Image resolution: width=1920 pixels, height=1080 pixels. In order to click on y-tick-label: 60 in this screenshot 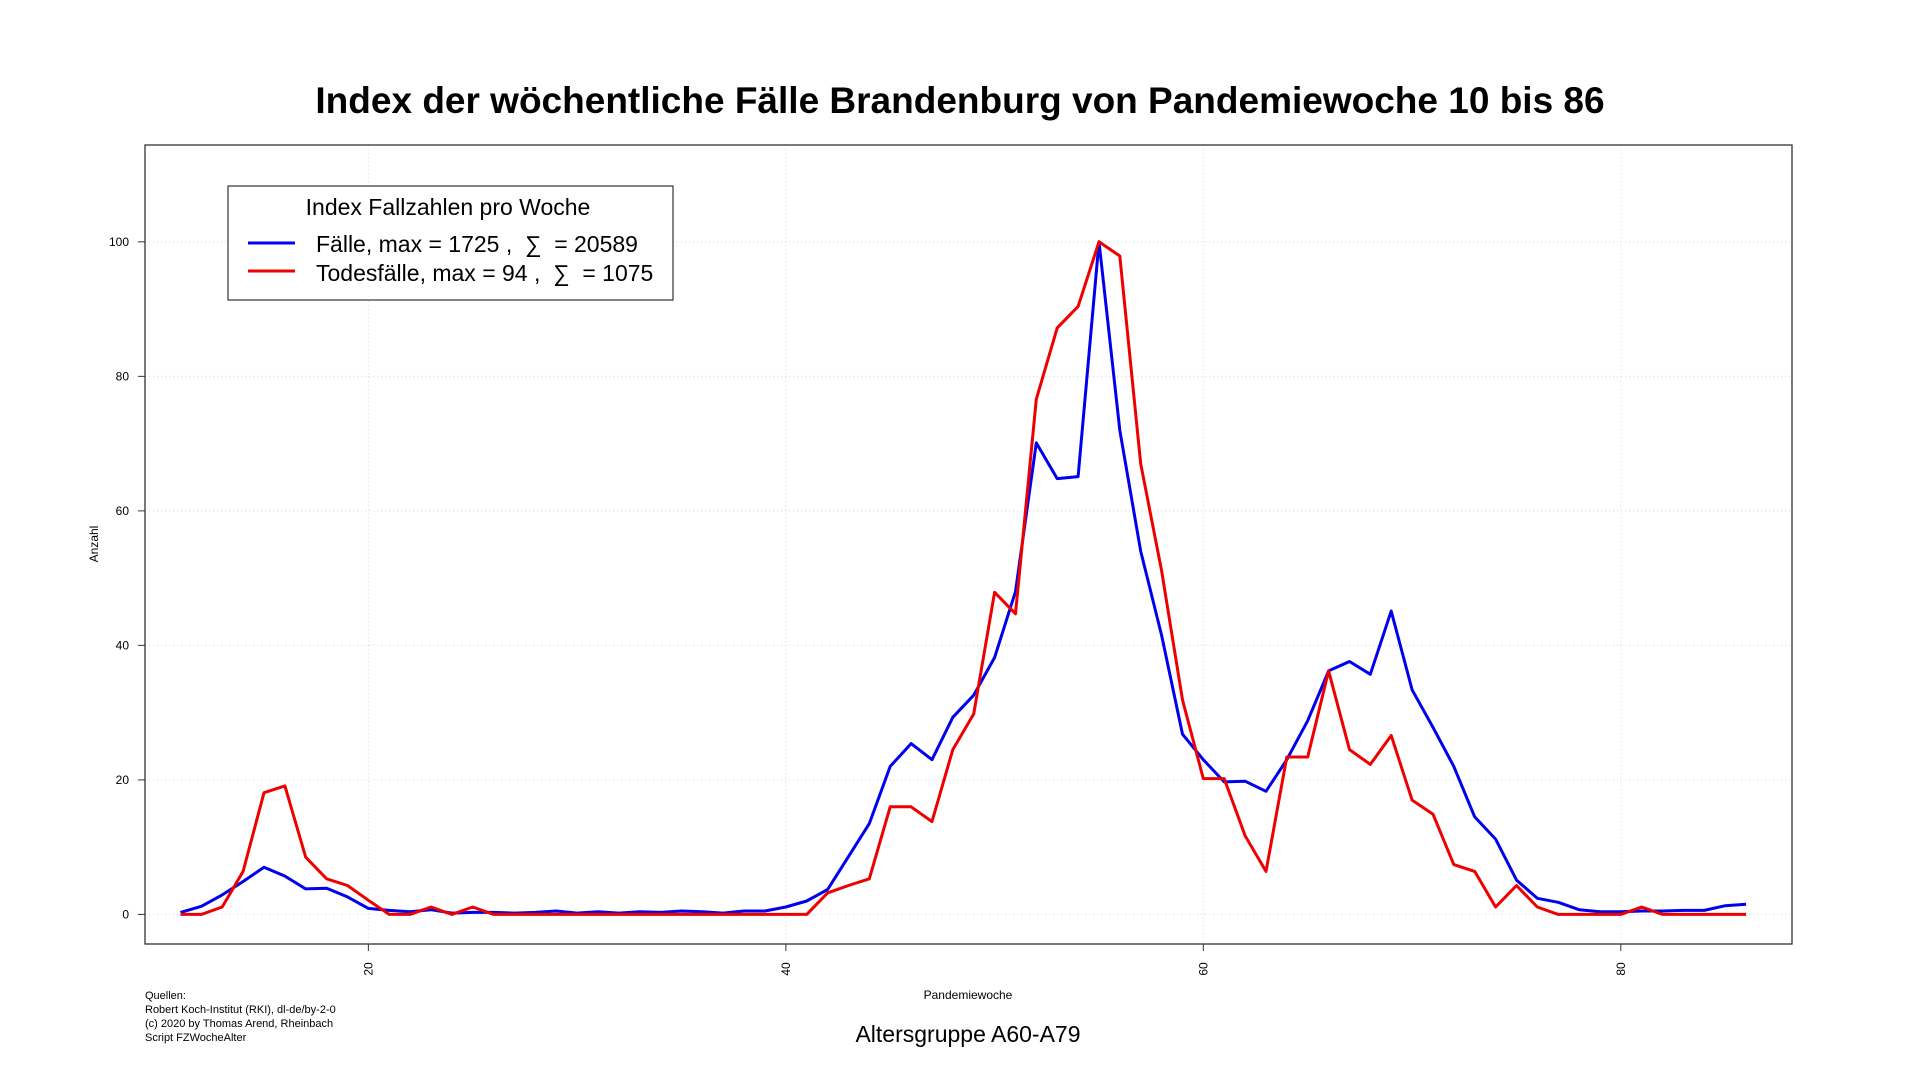, I will do `click(123, 511)`.